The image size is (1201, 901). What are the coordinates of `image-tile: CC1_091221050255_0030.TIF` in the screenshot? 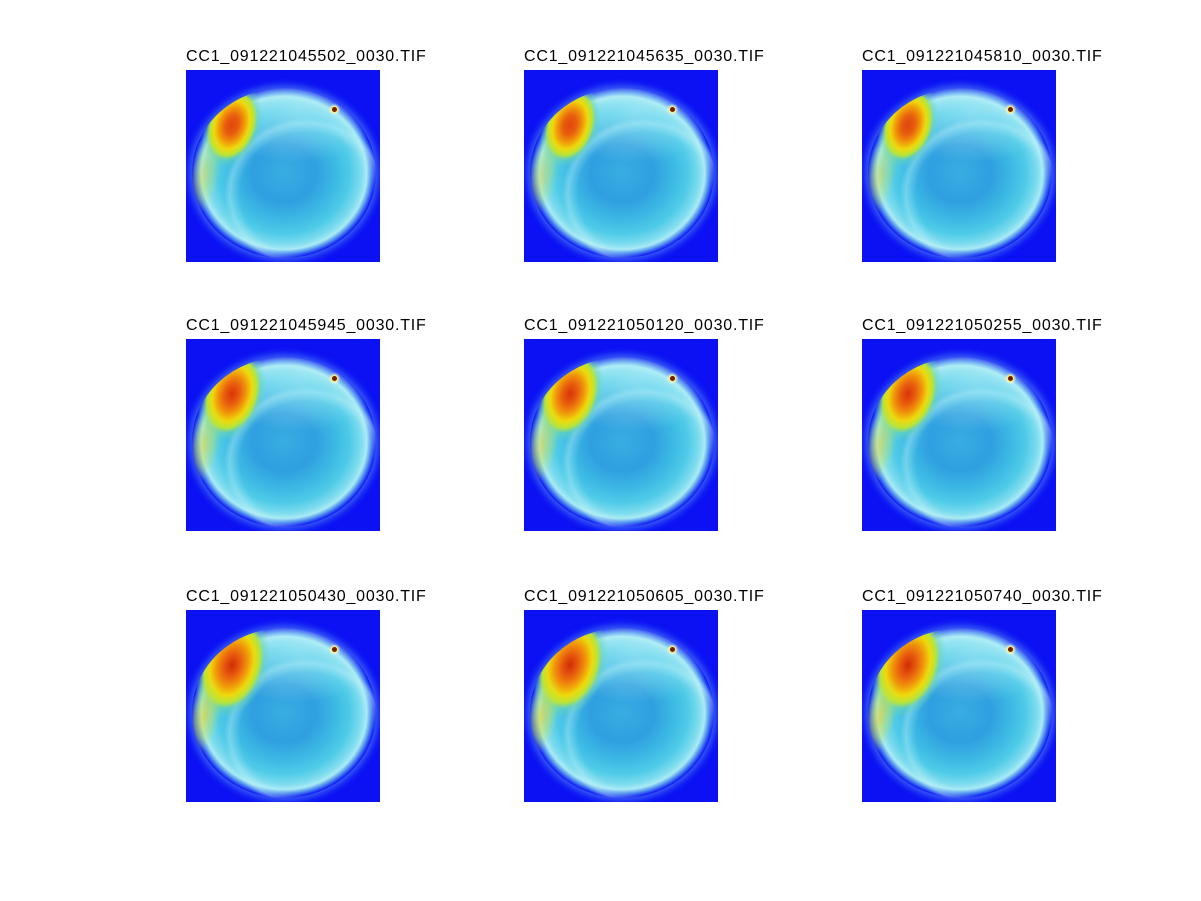 It's located at (982, 423).